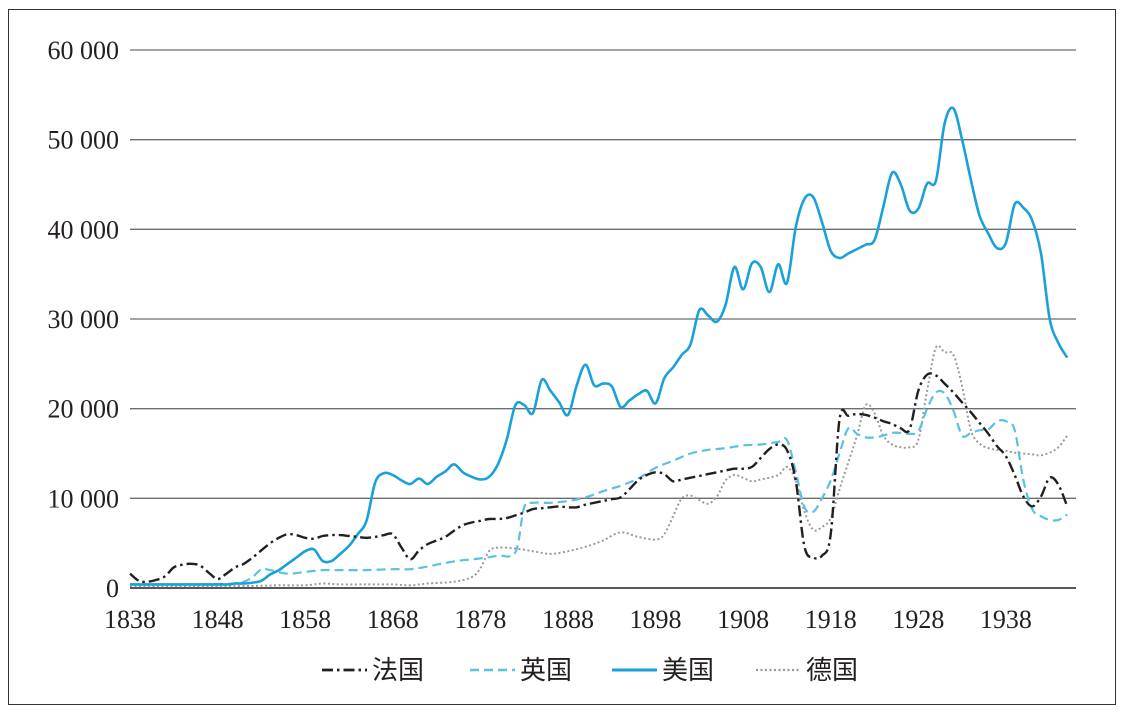 This screenshot has width=1126, height=715. Describe the element at coordinates (130, 619) in the screenshot. I see `x-tick-label: 1838` at that location.